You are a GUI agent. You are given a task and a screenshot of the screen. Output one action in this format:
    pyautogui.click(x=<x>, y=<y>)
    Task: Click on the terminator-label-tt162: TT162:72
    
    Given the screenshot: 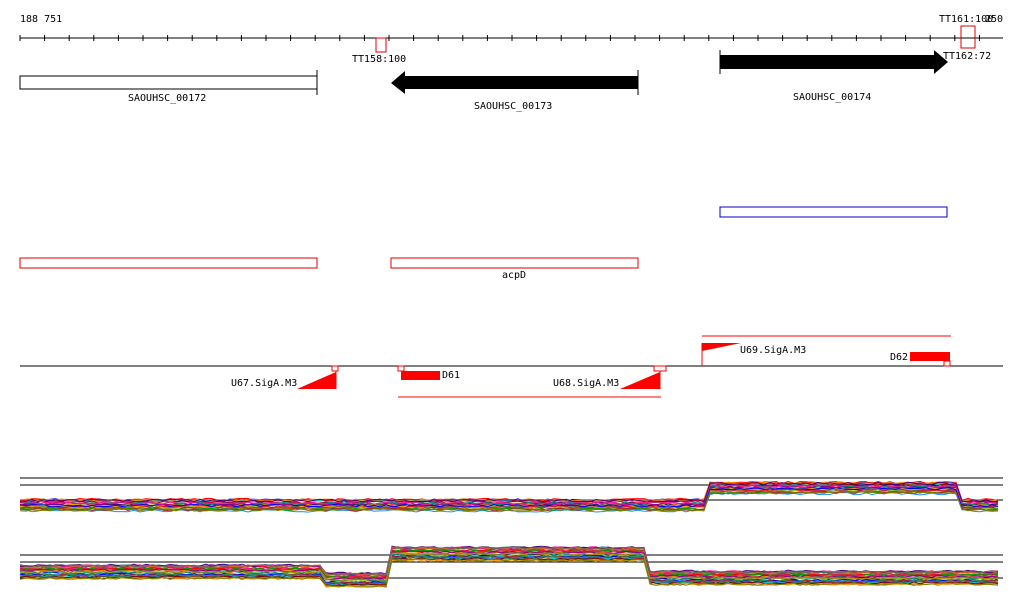 What is the action you would take?
    pyautogui.click(x=967, y=56)
    